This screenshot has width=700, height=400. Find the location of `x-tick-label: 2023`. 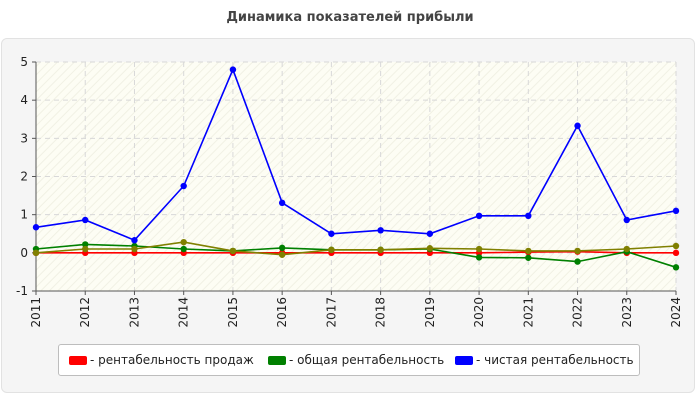

x-tick-label: 2023 is located at coordinates (627, 312).